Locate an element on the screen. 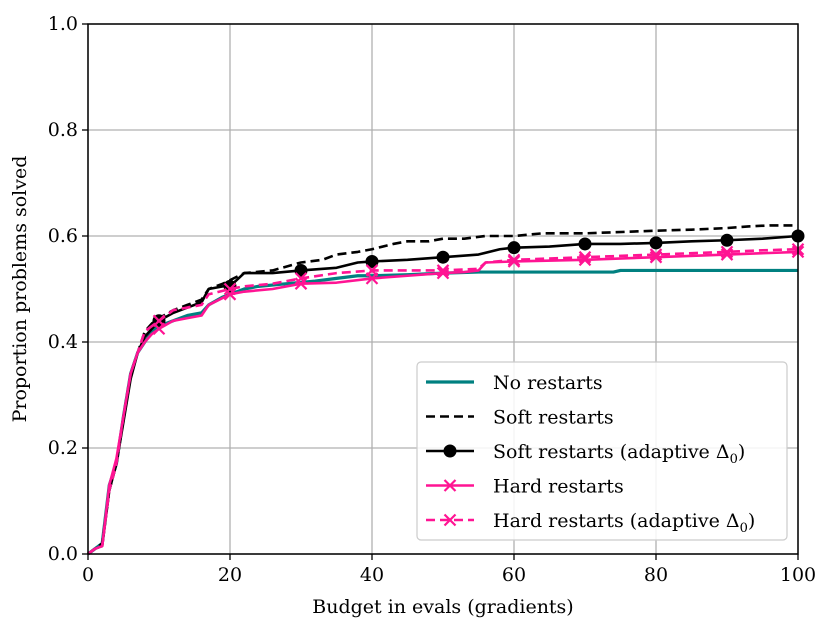 This screenshot has width=830, height=635. legend-label: Hard restarts (adaptive Δ0) is located at coordinates (624, 523).